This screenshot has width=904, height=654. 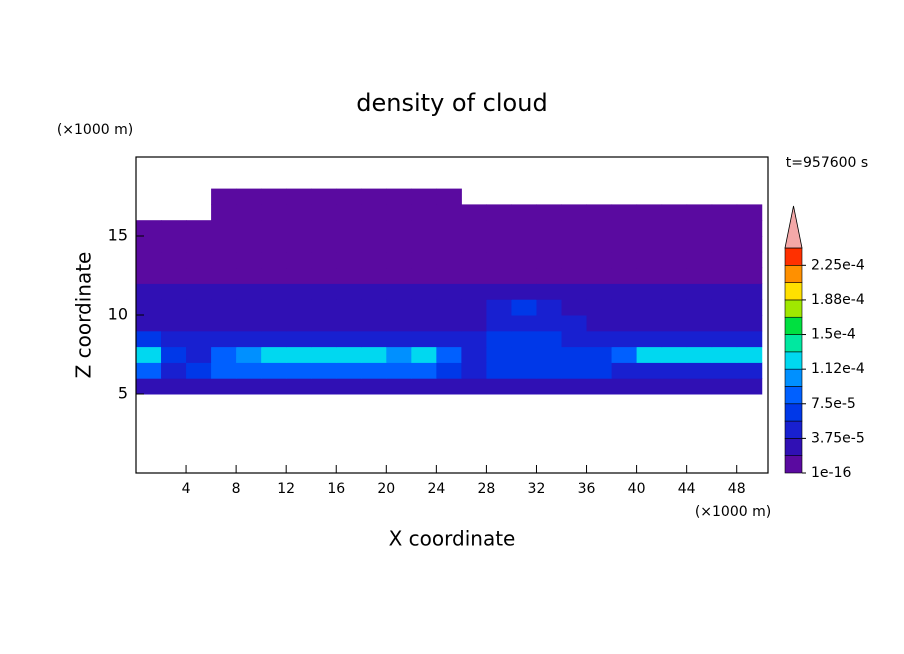 I want to click on x-tick-label: 4, so click(x=186, y=489).